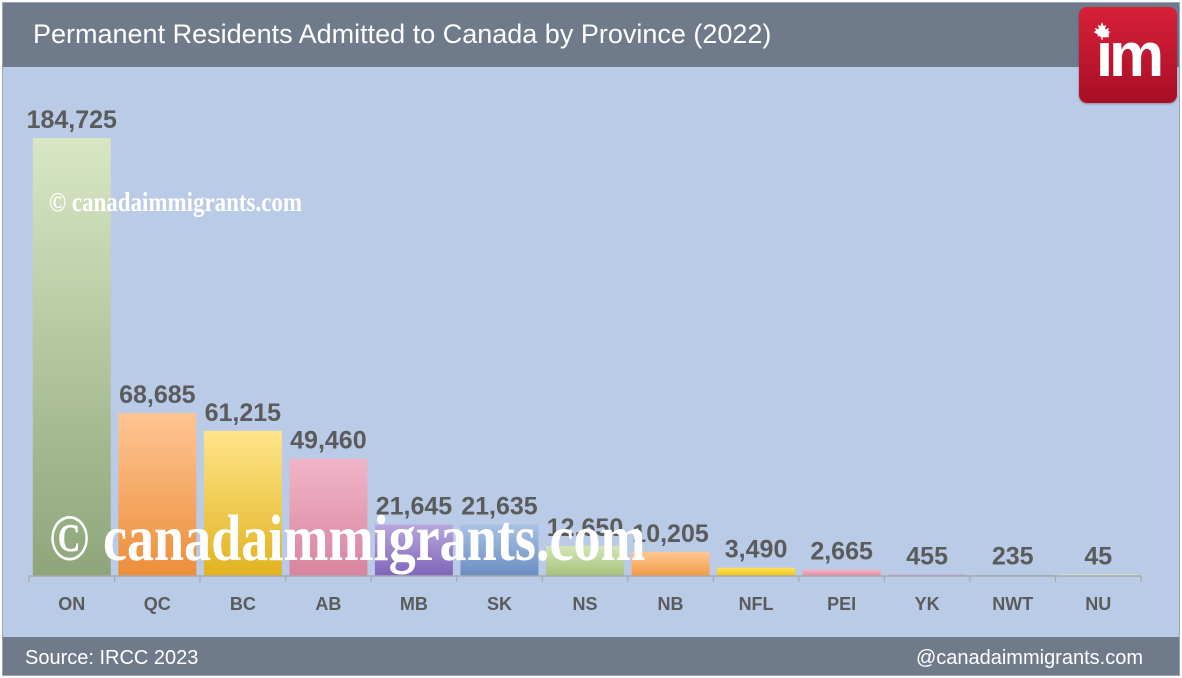  What do you see at coordinates (157, 604) in the screenshot?
I see `category-label-qc: QC` at bounding box center [157, 604].